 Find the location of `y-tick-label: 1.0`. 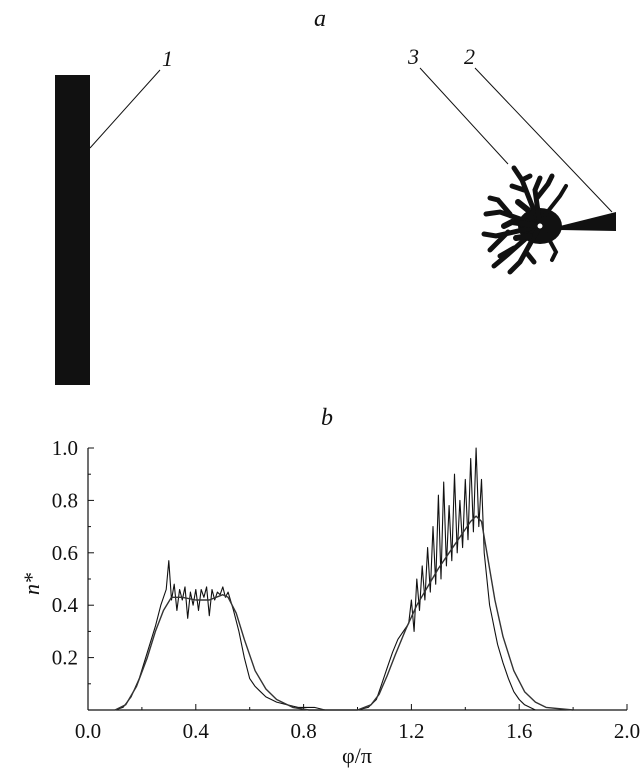

y-tick-label: 1.0 is located at coordinates (65, 448).